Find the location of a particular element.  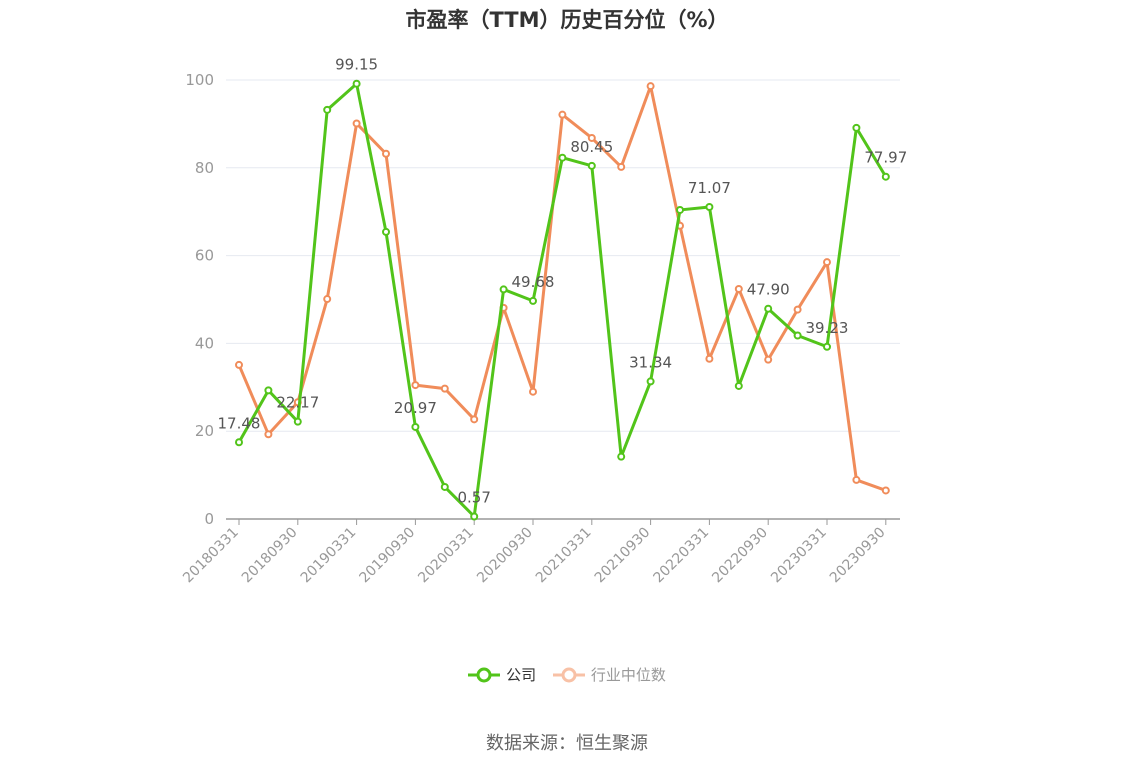

y-tick-label: 40 is located at coordinates (204, 343).